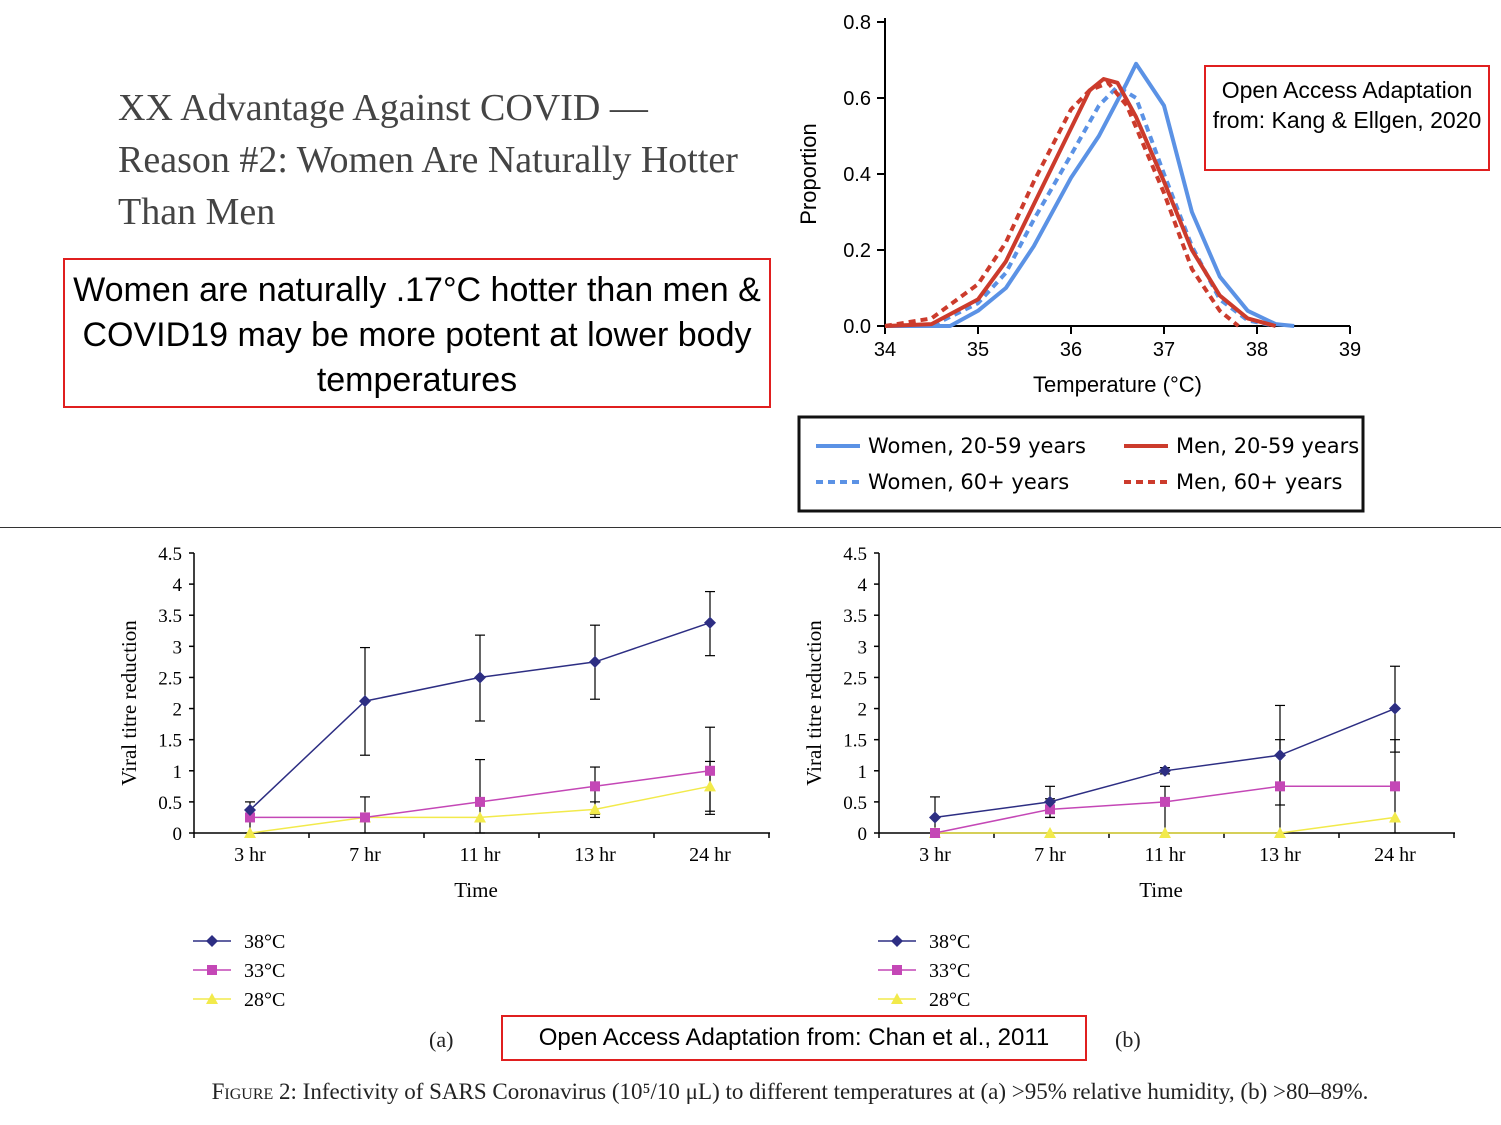 The height and width of the screenshot is (1125, 1501). I want to click on y-tick-label: 0.0, so click(857, 327).